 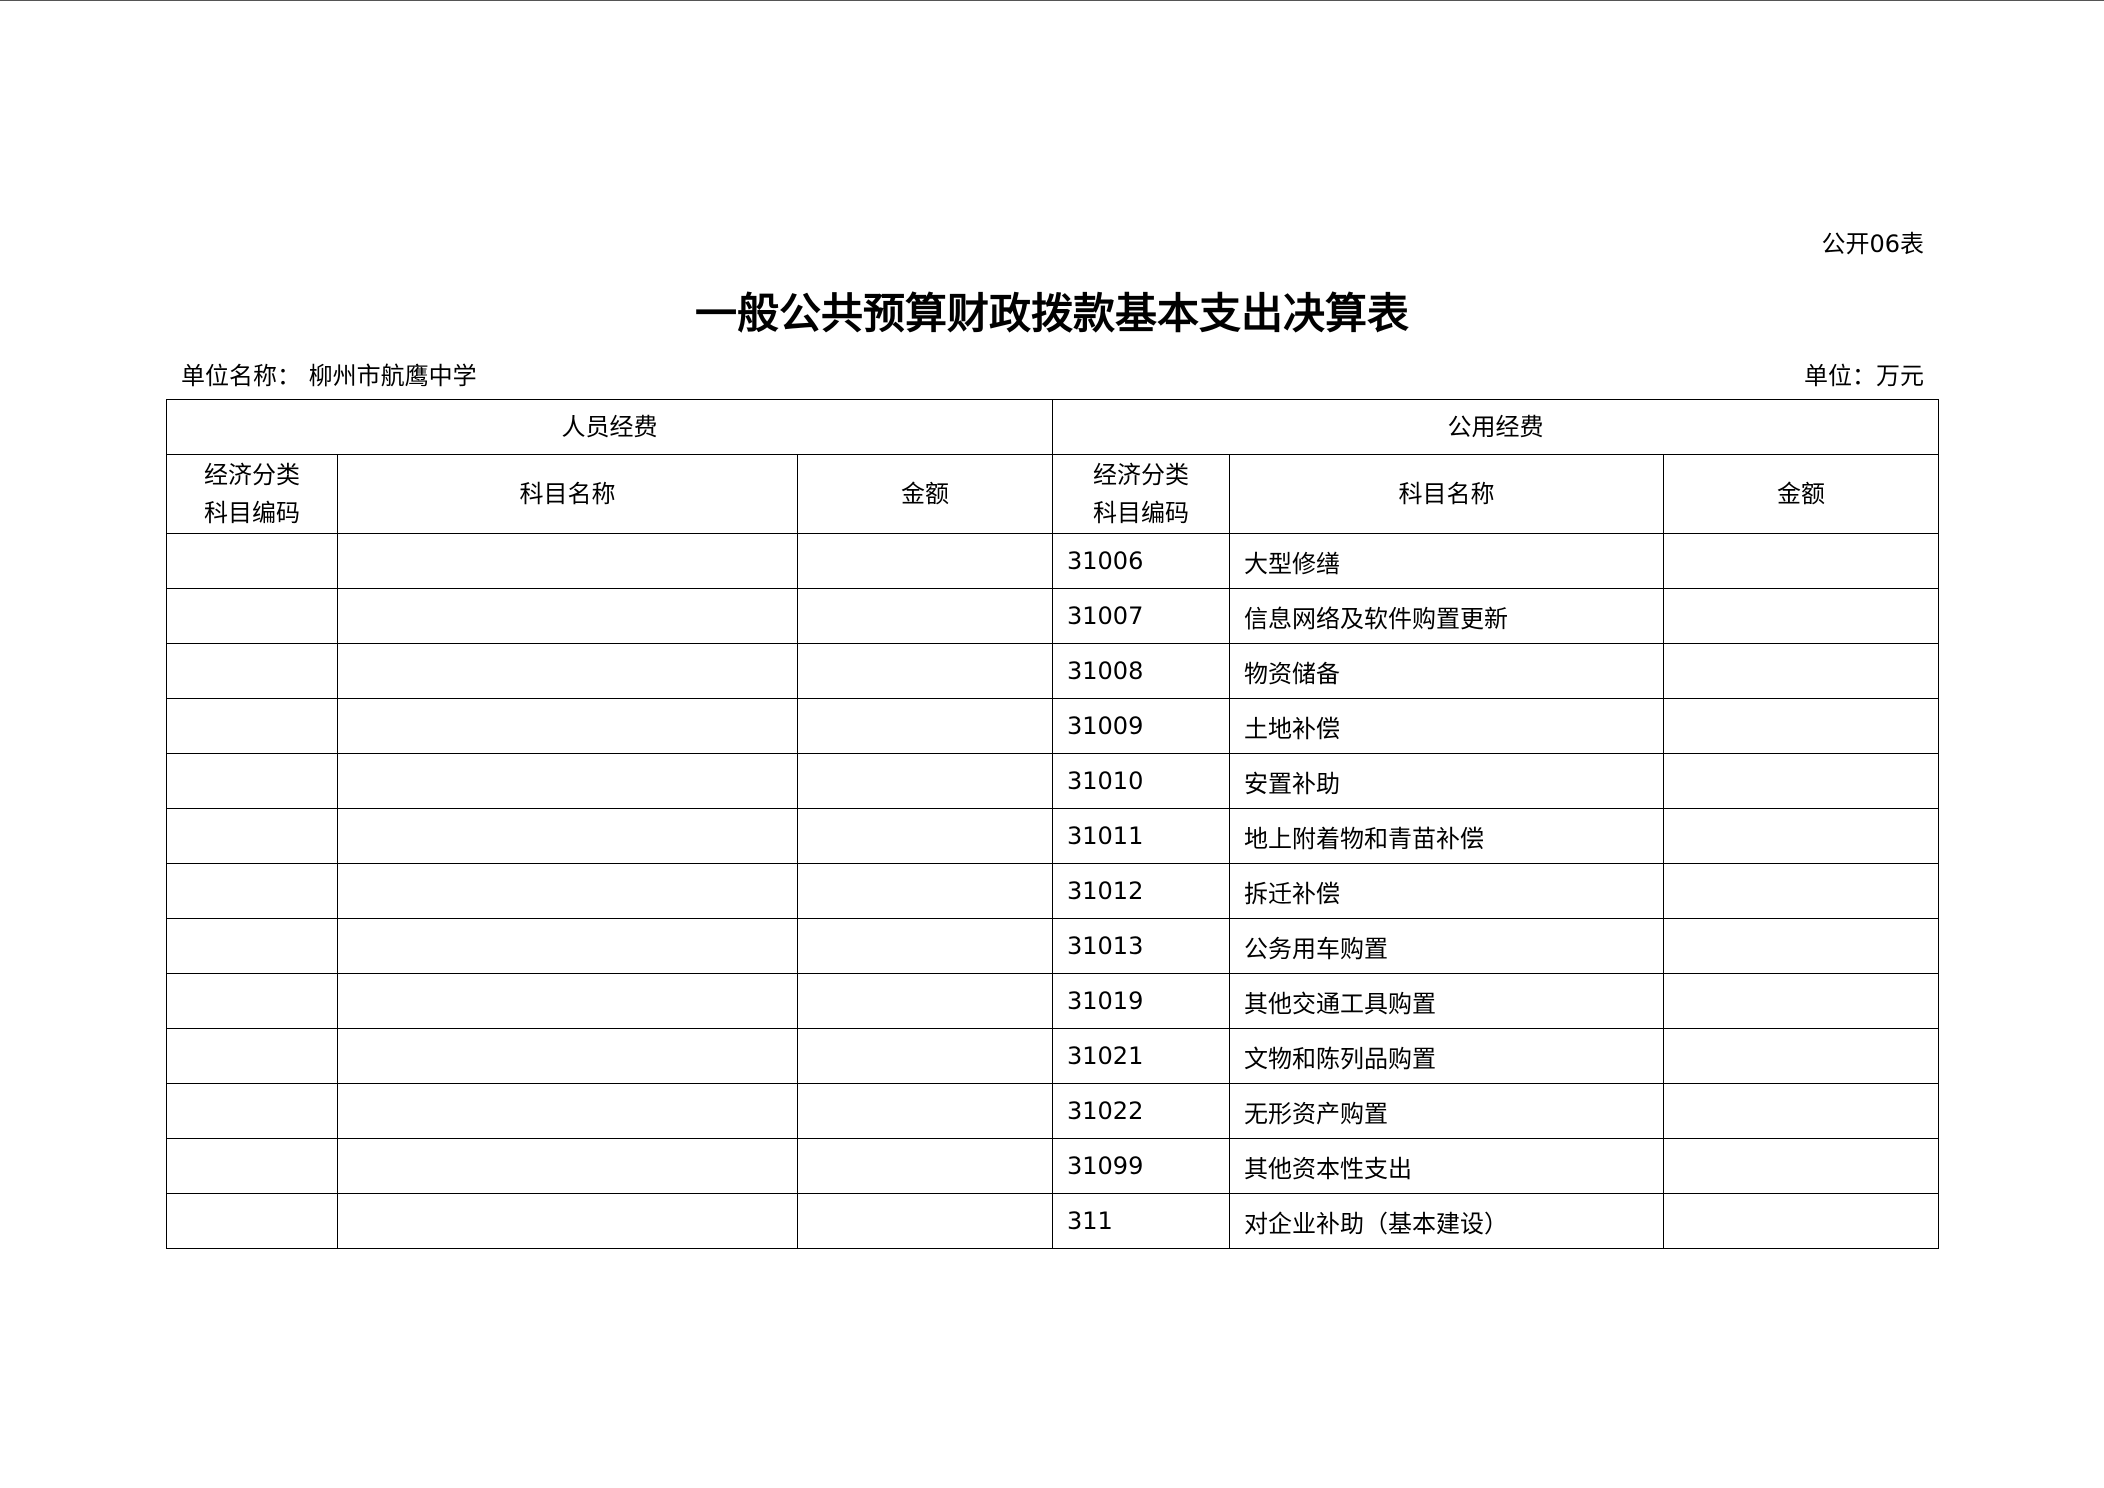 What do you see at coordinates (1052, 0) in the screenshot?
I see `page-top-border` at bounding box center [1052, 0].